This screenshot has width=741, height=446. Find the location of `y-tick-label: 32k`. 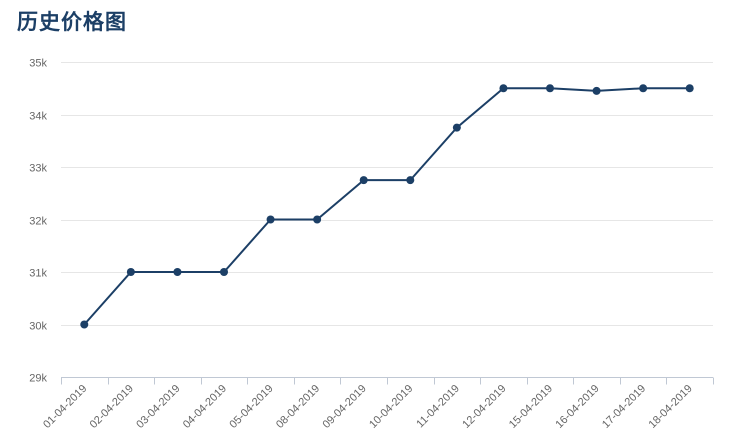

y-tick-label: 32k is located at coordinates (38, 222).